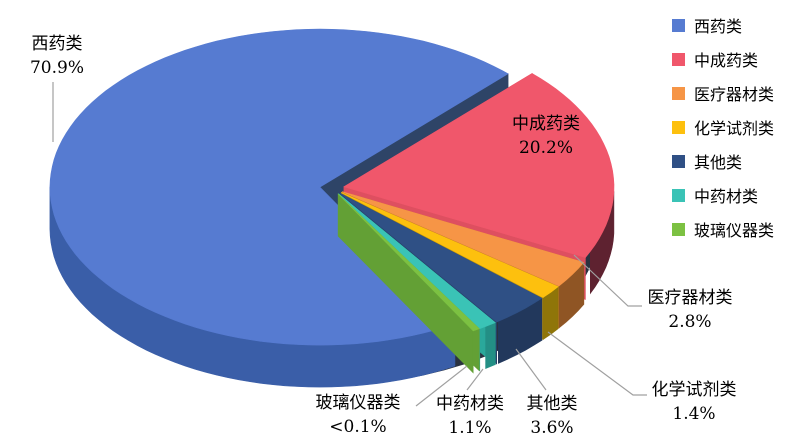  Describe the element at coordinates (546, 136) in the screenshot. I see `label-chinese-patent-medicine: 中成药类 20.2%` at that location.